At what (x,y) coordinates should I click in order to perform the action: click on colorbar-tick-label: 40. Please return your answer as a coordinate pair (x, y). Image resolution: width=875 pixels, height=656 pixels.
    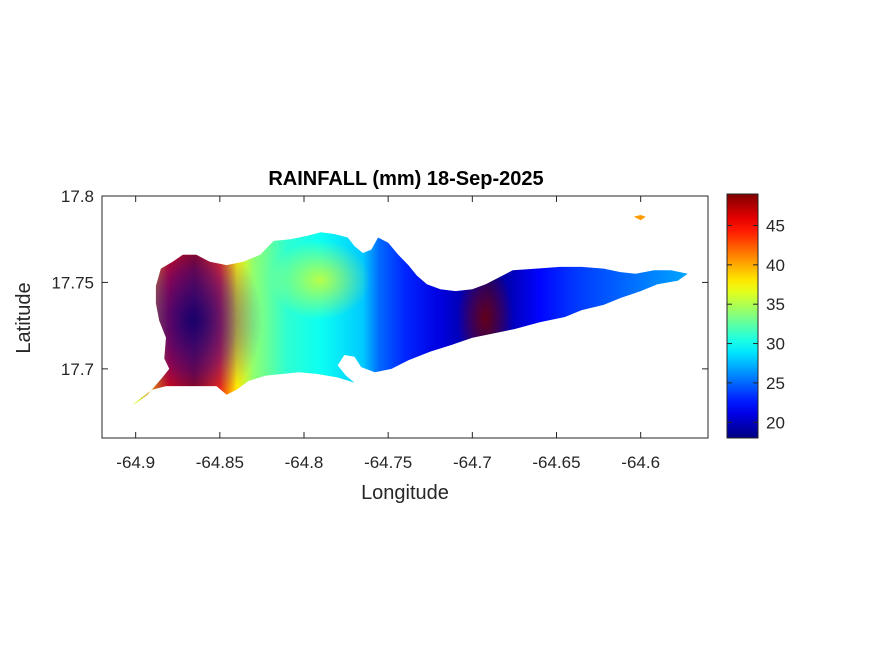
    Looking at the image, I should click on (775, 265).